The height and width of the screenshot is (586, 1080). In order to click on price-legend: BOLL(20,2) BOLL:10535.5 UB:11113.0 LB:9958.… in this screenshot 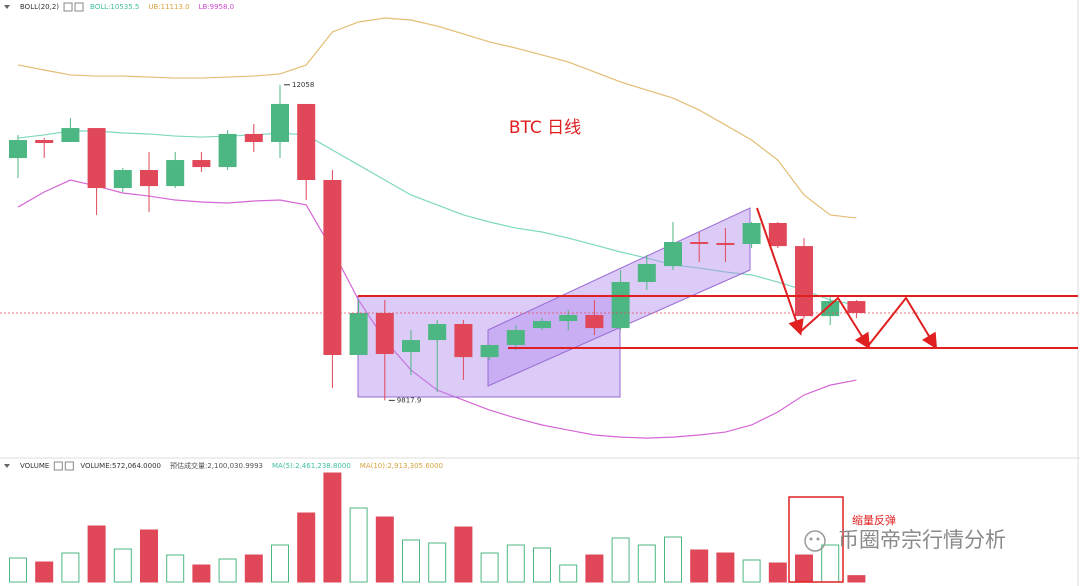, I will do `click(127, 7)`.